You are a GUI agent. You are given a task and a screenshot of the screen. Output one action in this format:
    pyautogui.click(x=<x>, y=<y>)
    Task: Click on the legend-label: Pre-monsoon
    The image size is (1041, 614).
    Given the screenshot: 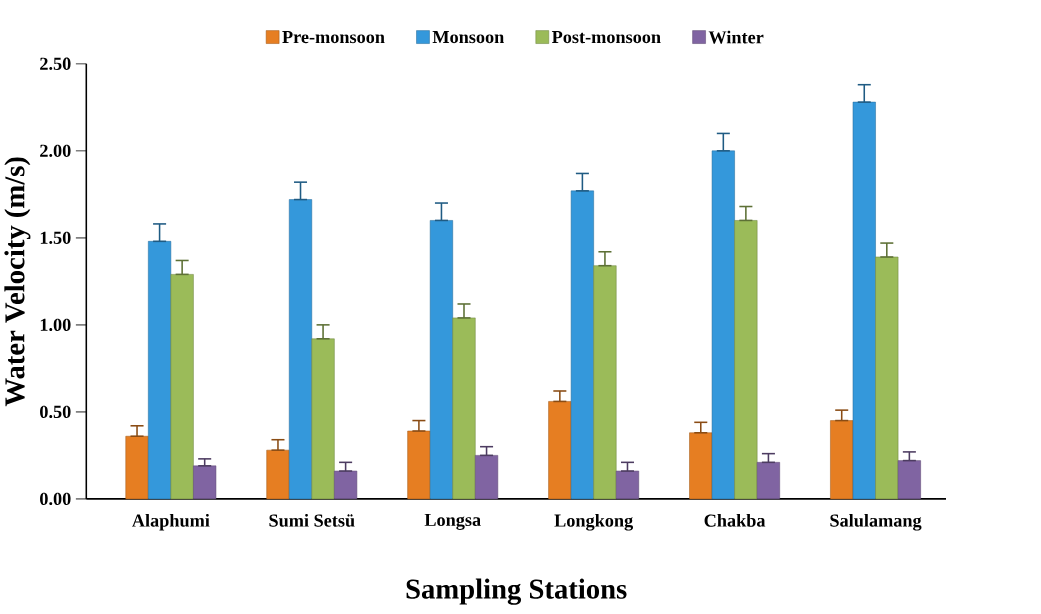 What is the action you would take?
    pyautogui.click(x=333, y=37)
    